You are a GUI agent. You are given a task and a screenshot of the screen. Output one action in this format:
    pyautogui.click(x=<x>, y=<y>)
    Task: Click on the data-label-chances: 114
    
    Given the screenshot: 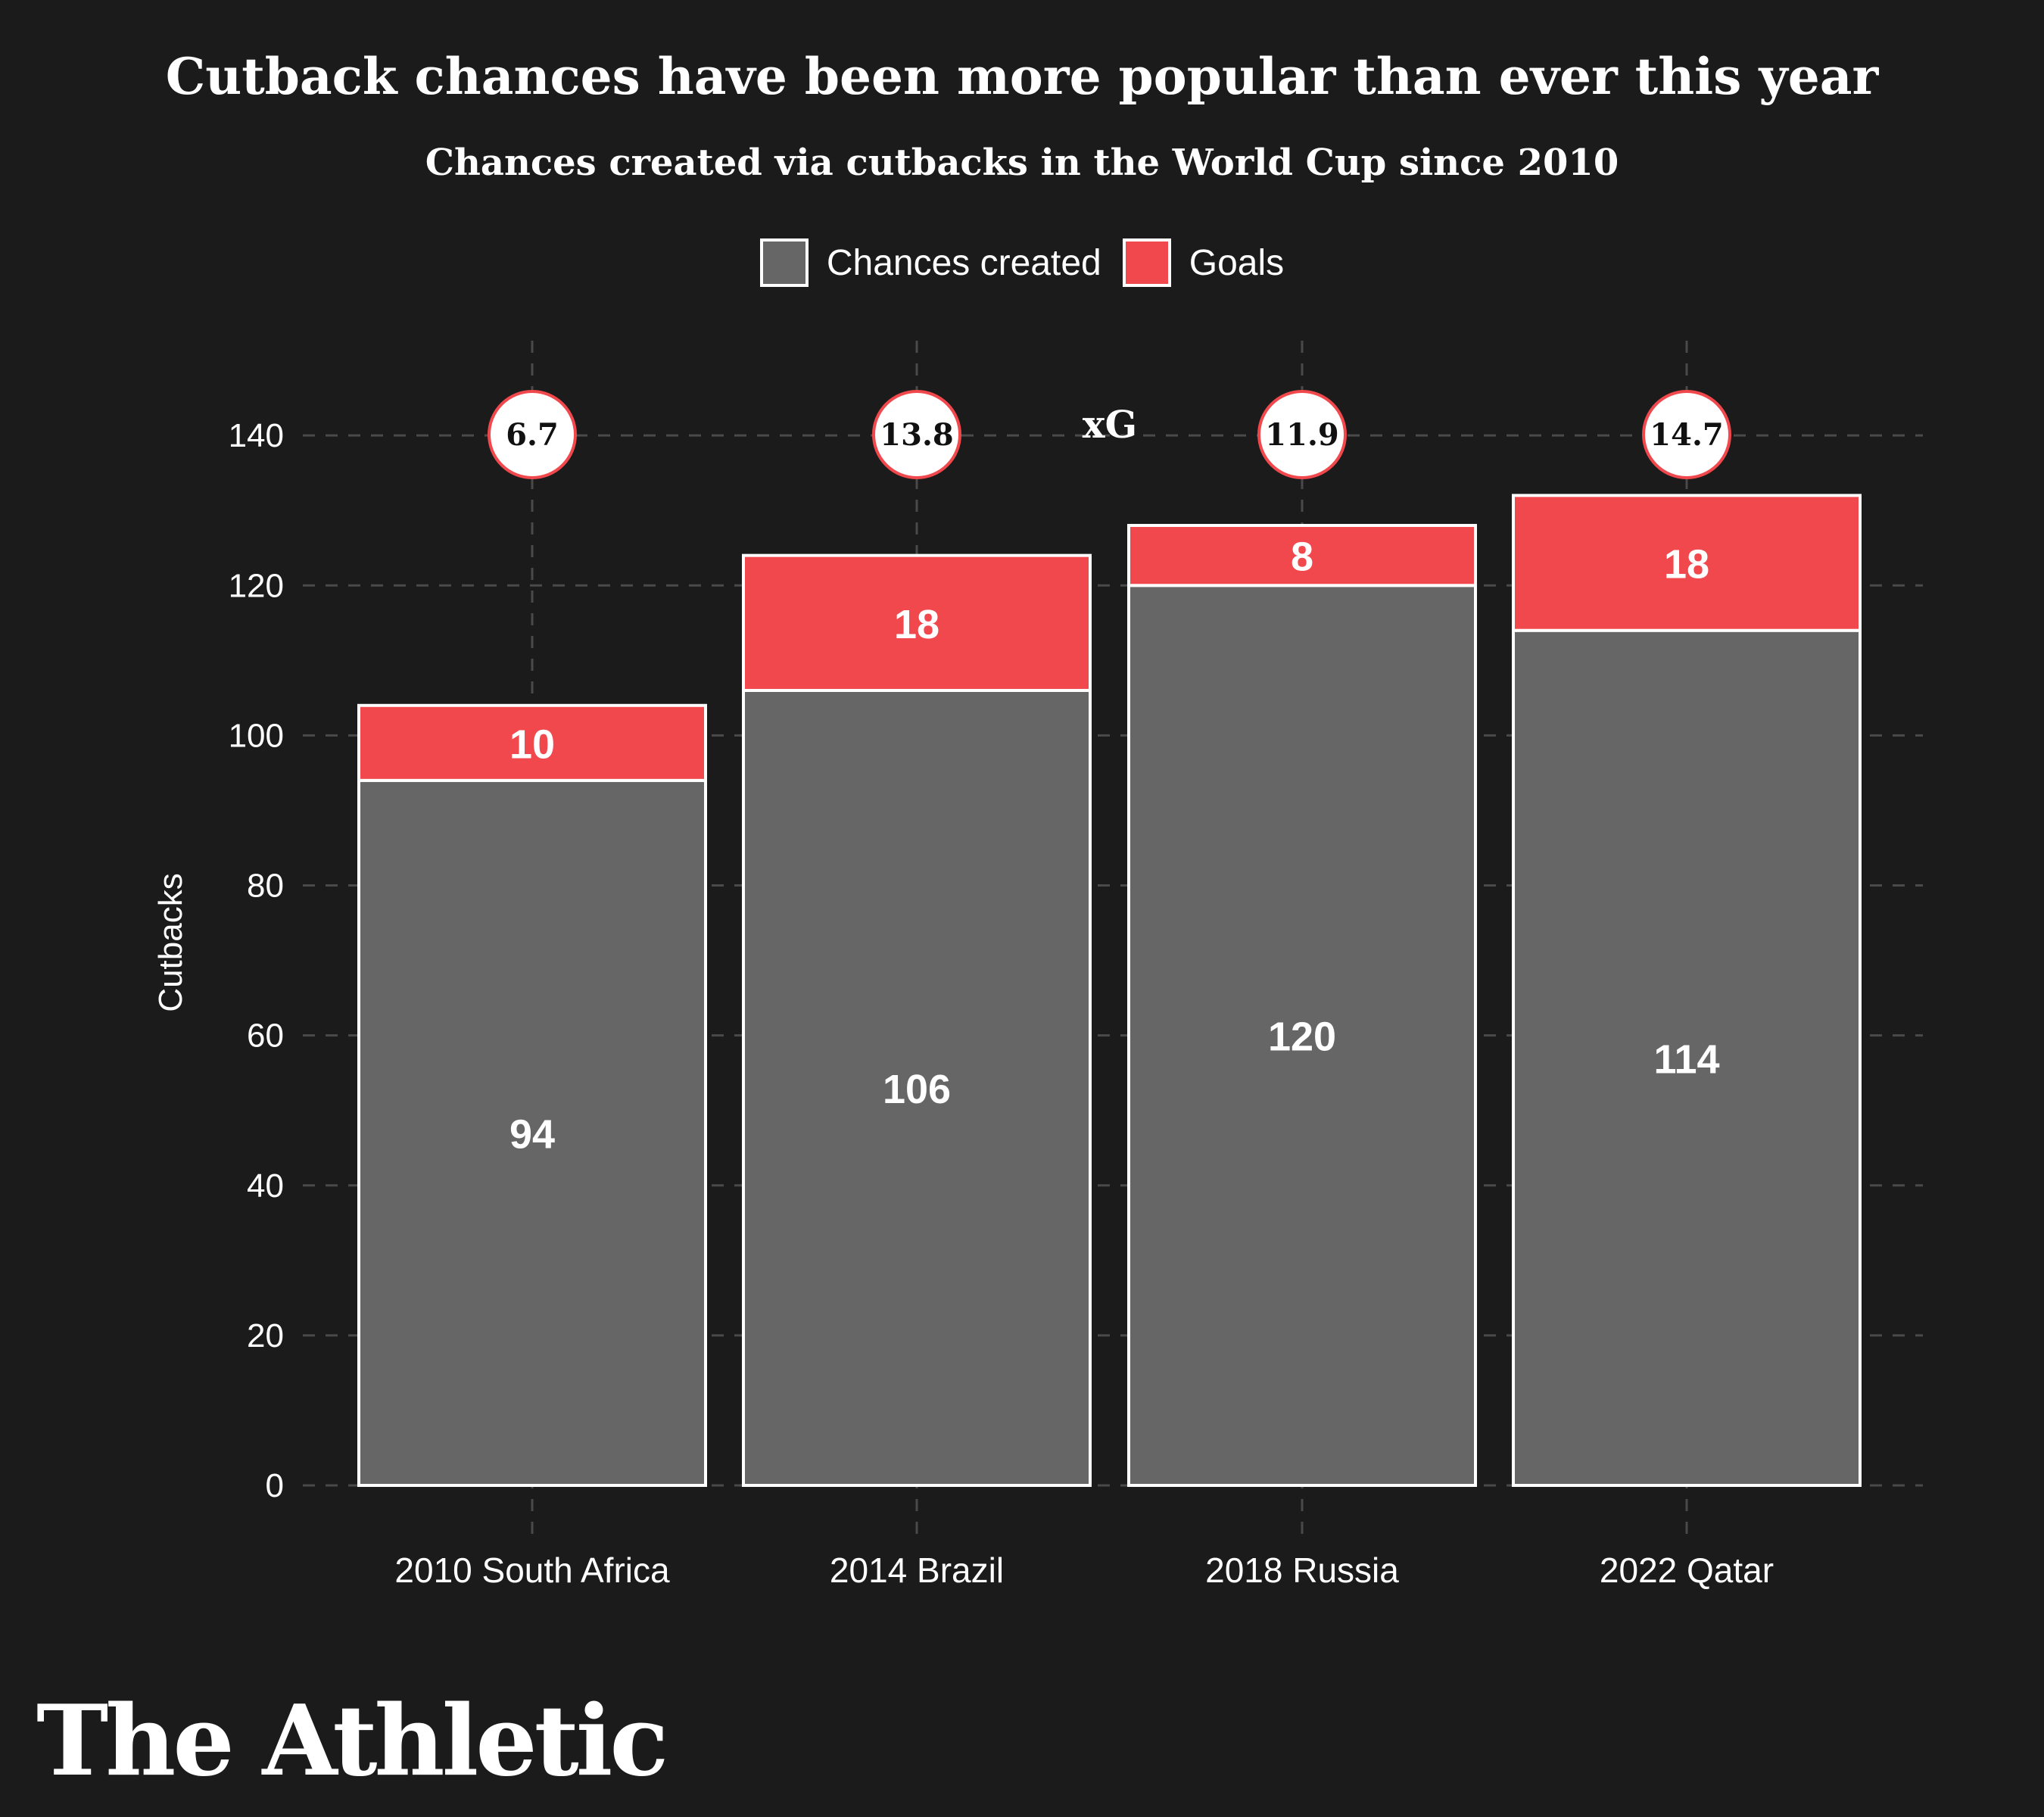 What is the action you would take?
    pyautogui.click(x=1686, y=1059)
    